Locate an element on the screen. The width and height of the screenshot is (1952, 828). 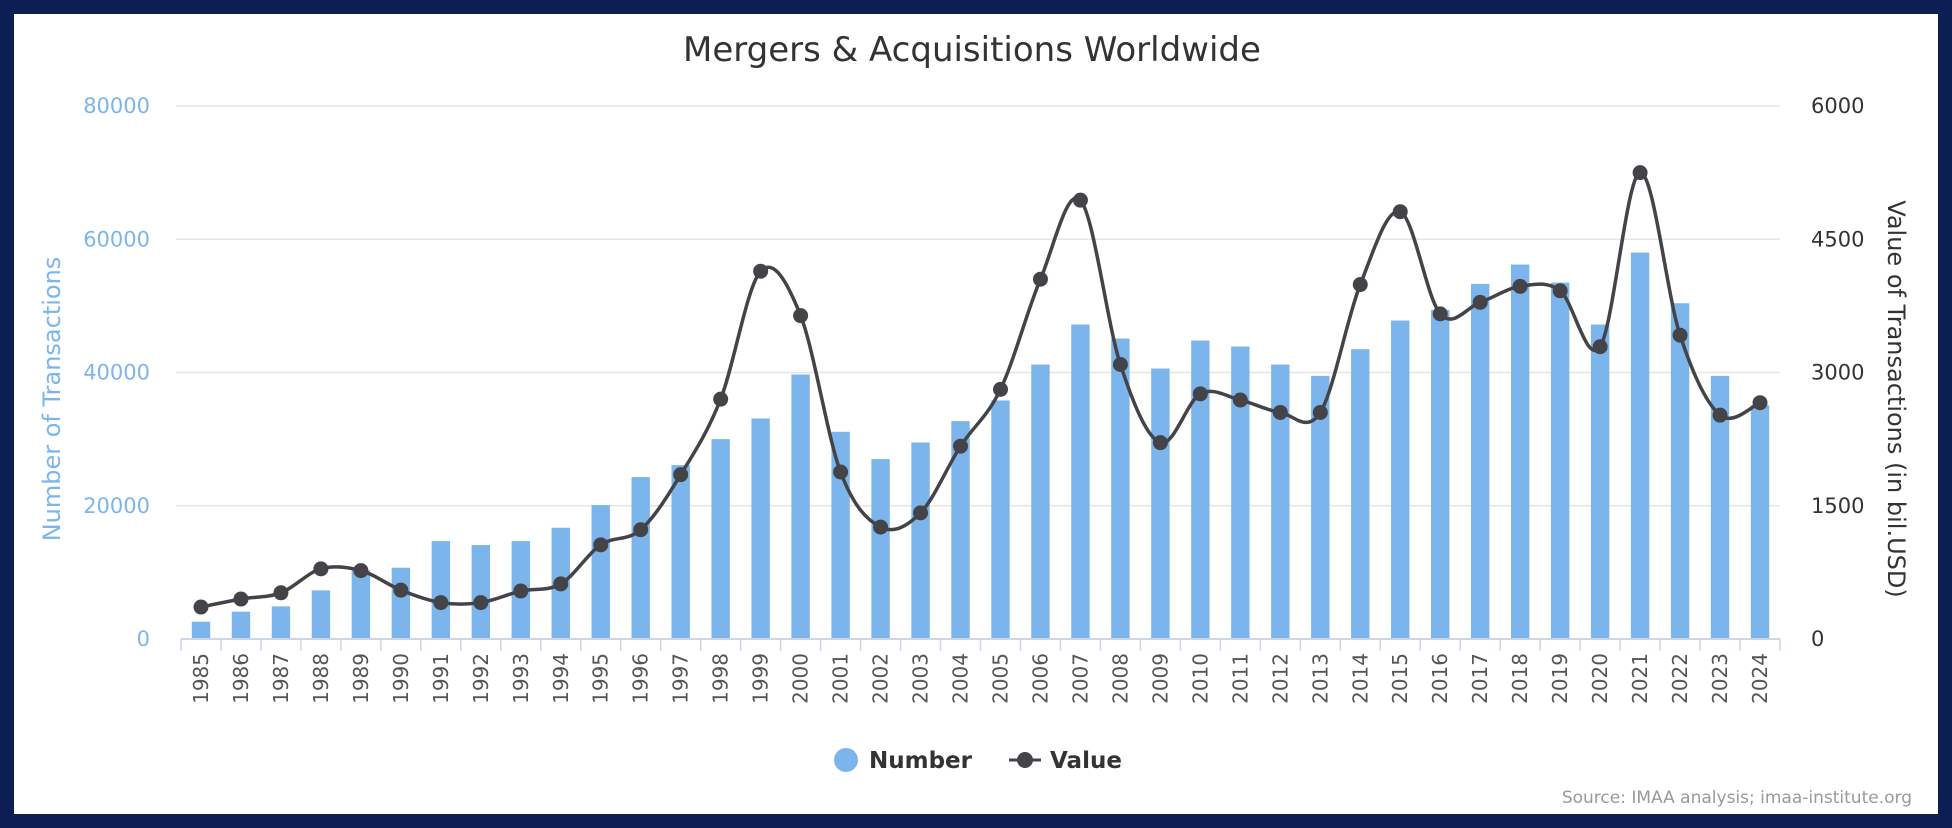
x-axis-tick-label: 2002 is located at coordinates (881, 678).